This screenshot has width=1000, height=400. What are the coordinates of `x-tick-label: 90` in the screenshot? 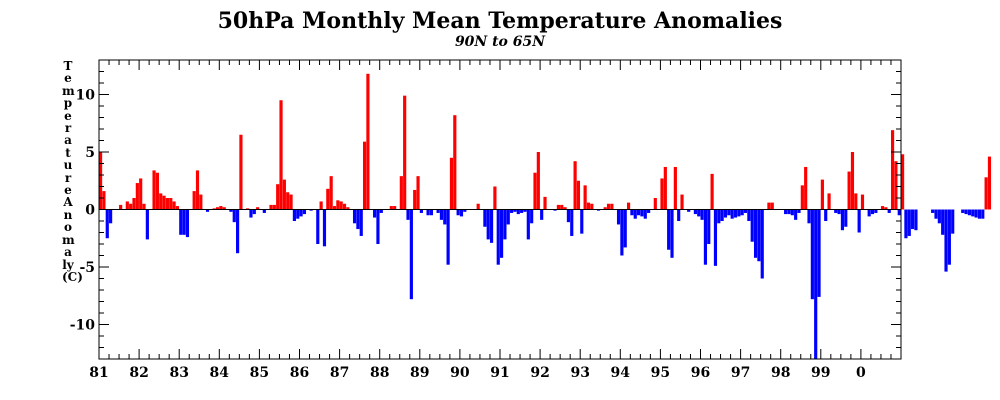 It's located at (460, 373).